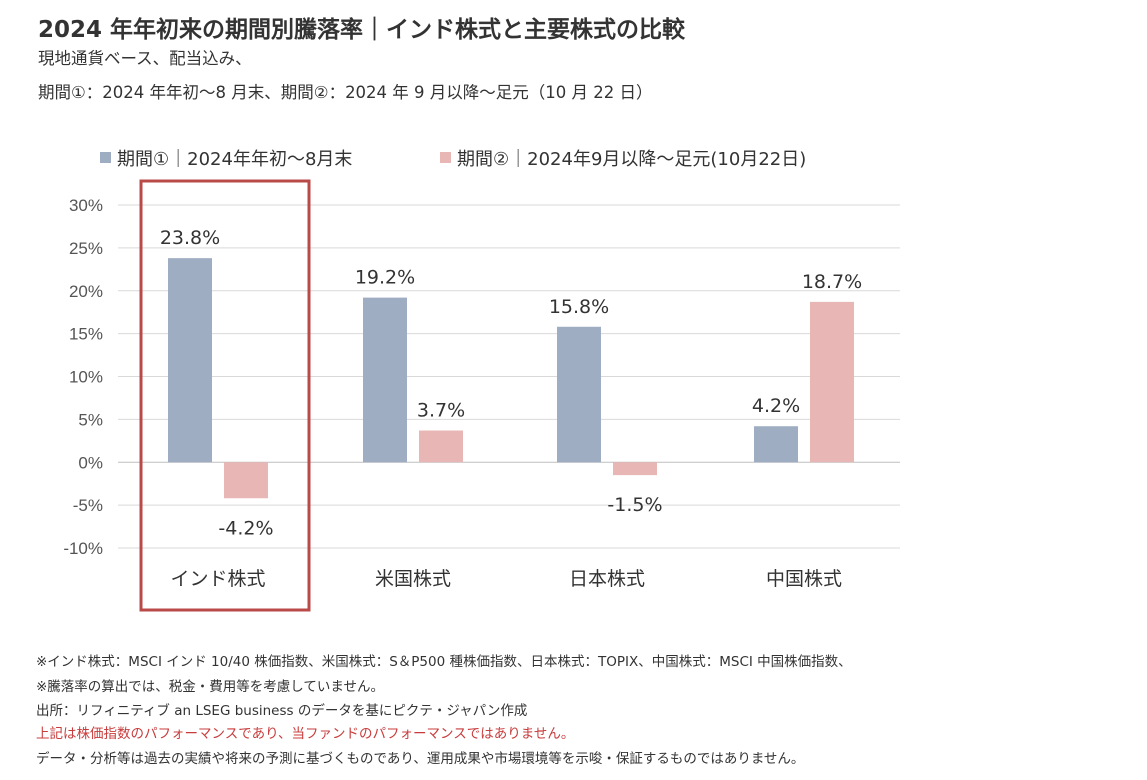 The width and height of the screenshot is (1147, 780). What do you see at coordinates (88, 505) in the screenshot?
I see `y-tick-label: -5%` at bounding box center [88, 505].